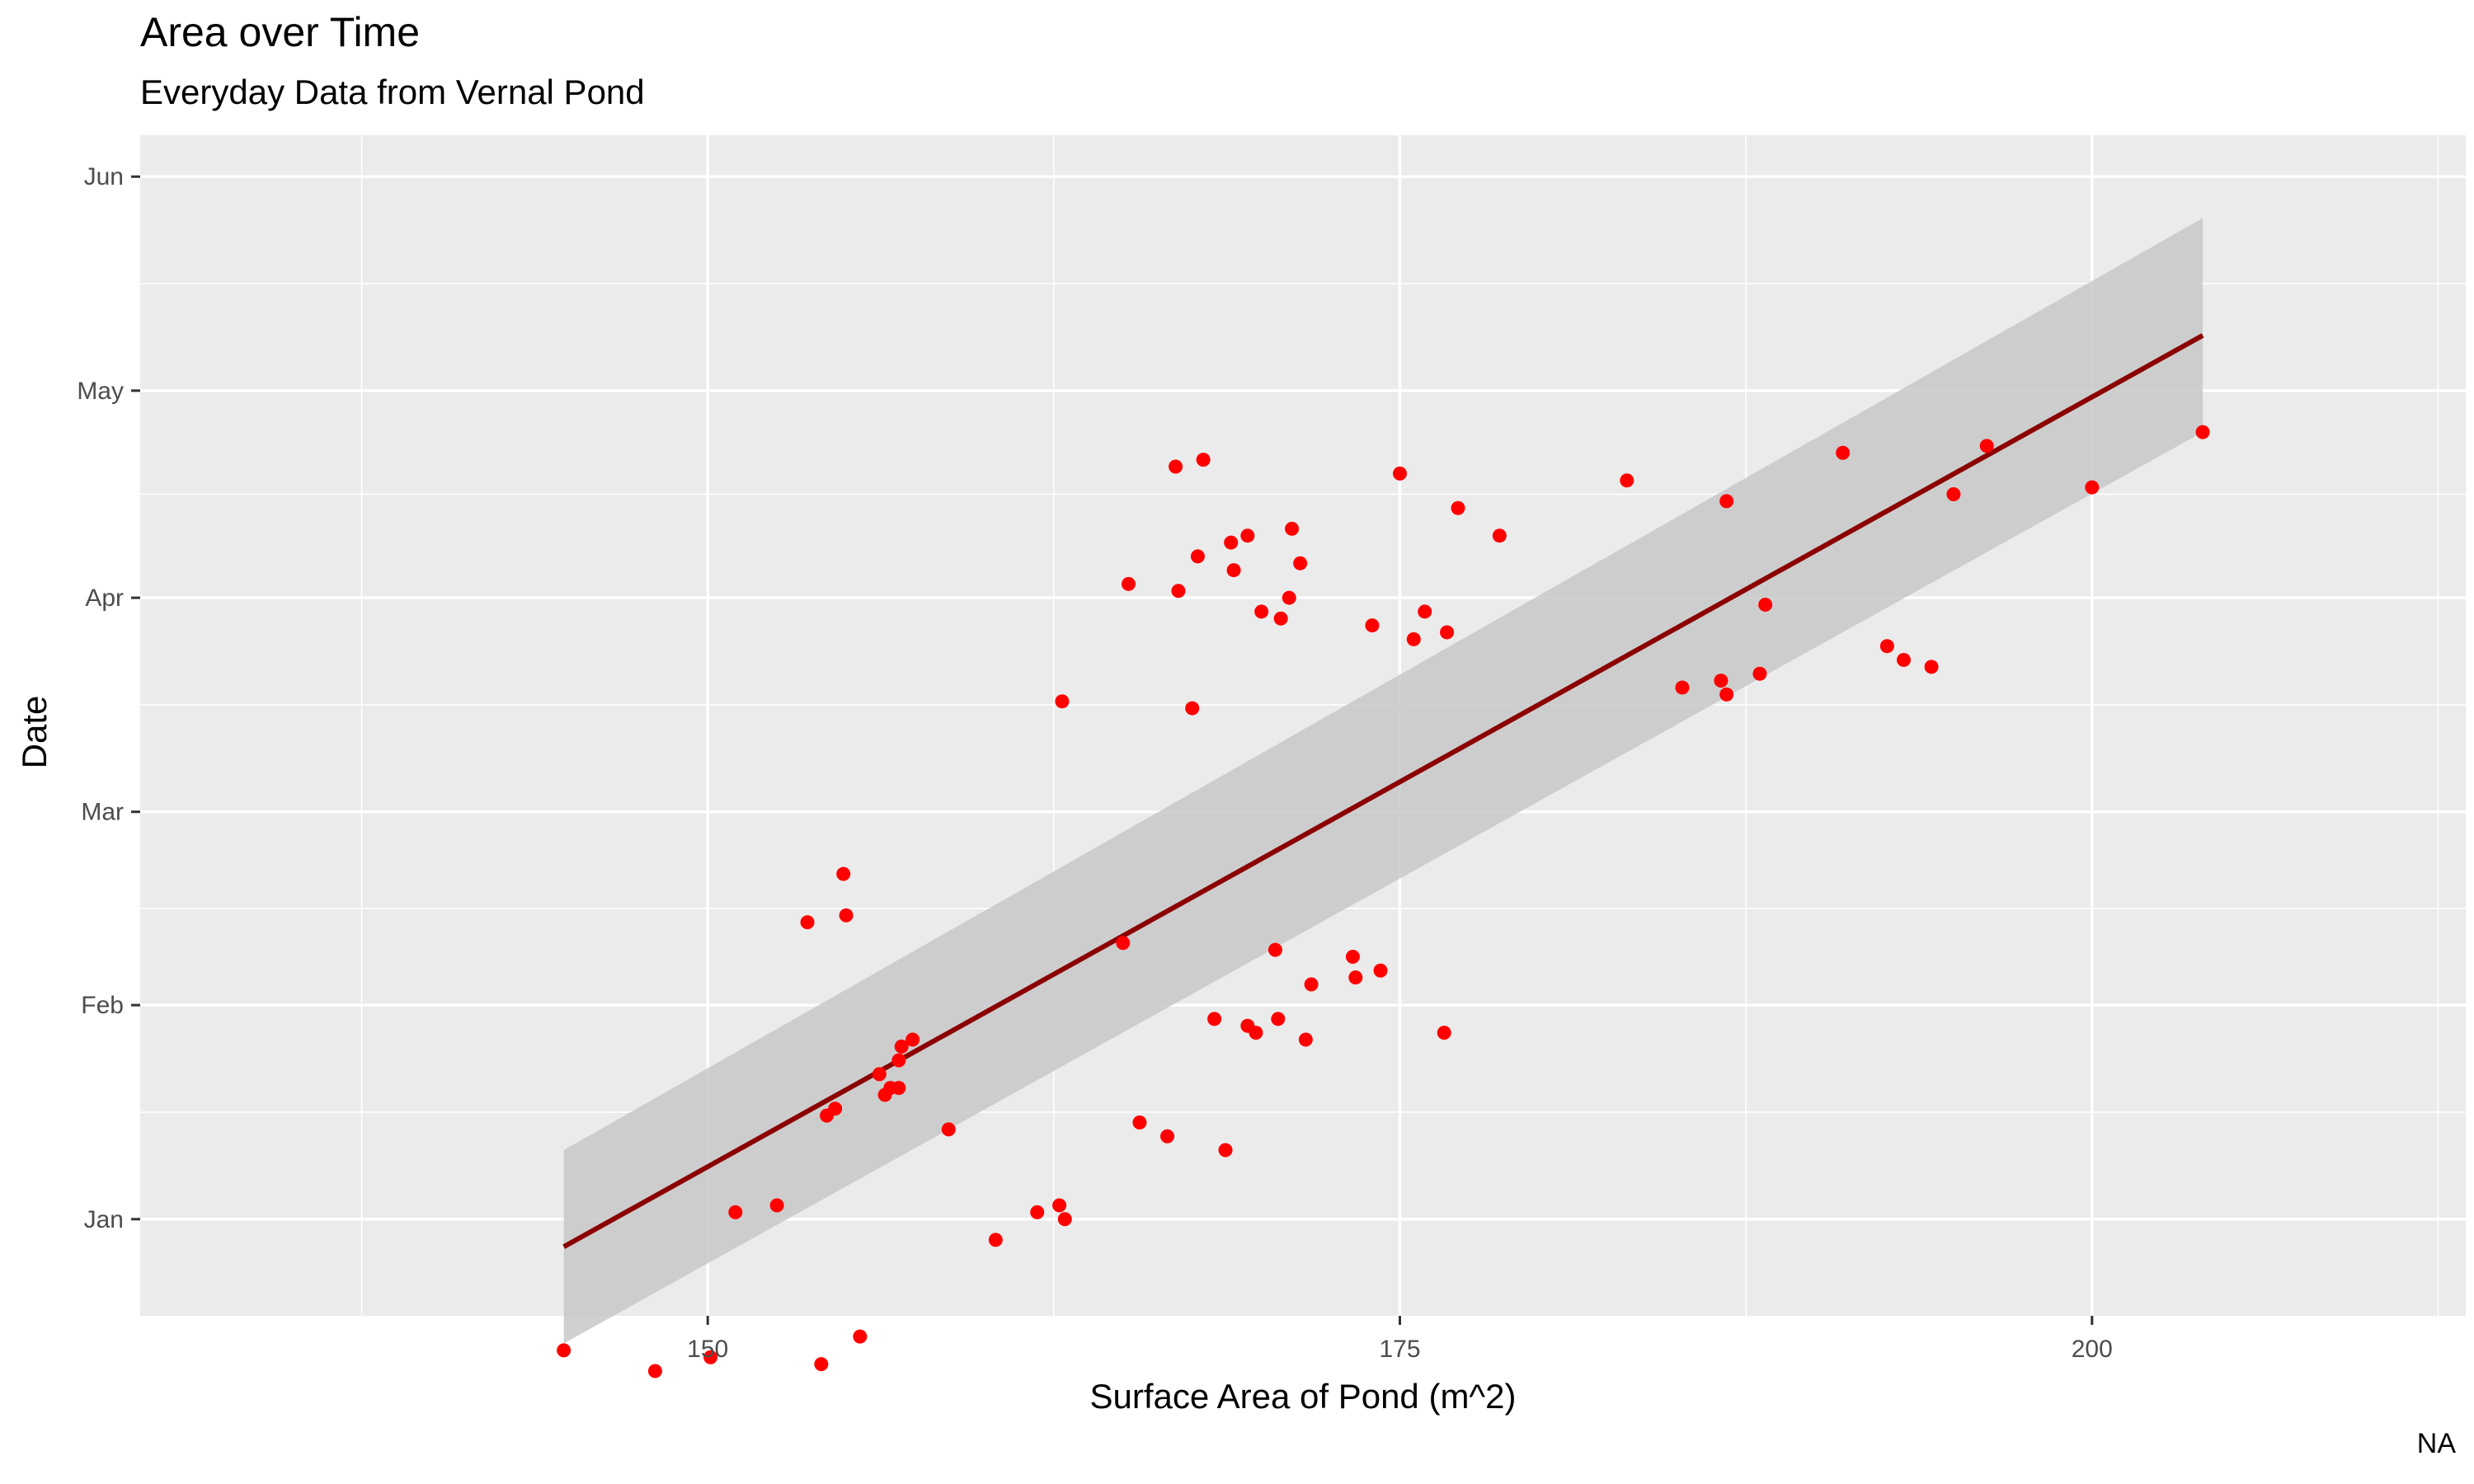 This screenshot has width=2474, height=1484. What do you see at coordinates (1303, 1396) in the screenshot?
I see `x-axis-title: Surface Area of Pond (m^2)` at bounding box center [1303, 1396].